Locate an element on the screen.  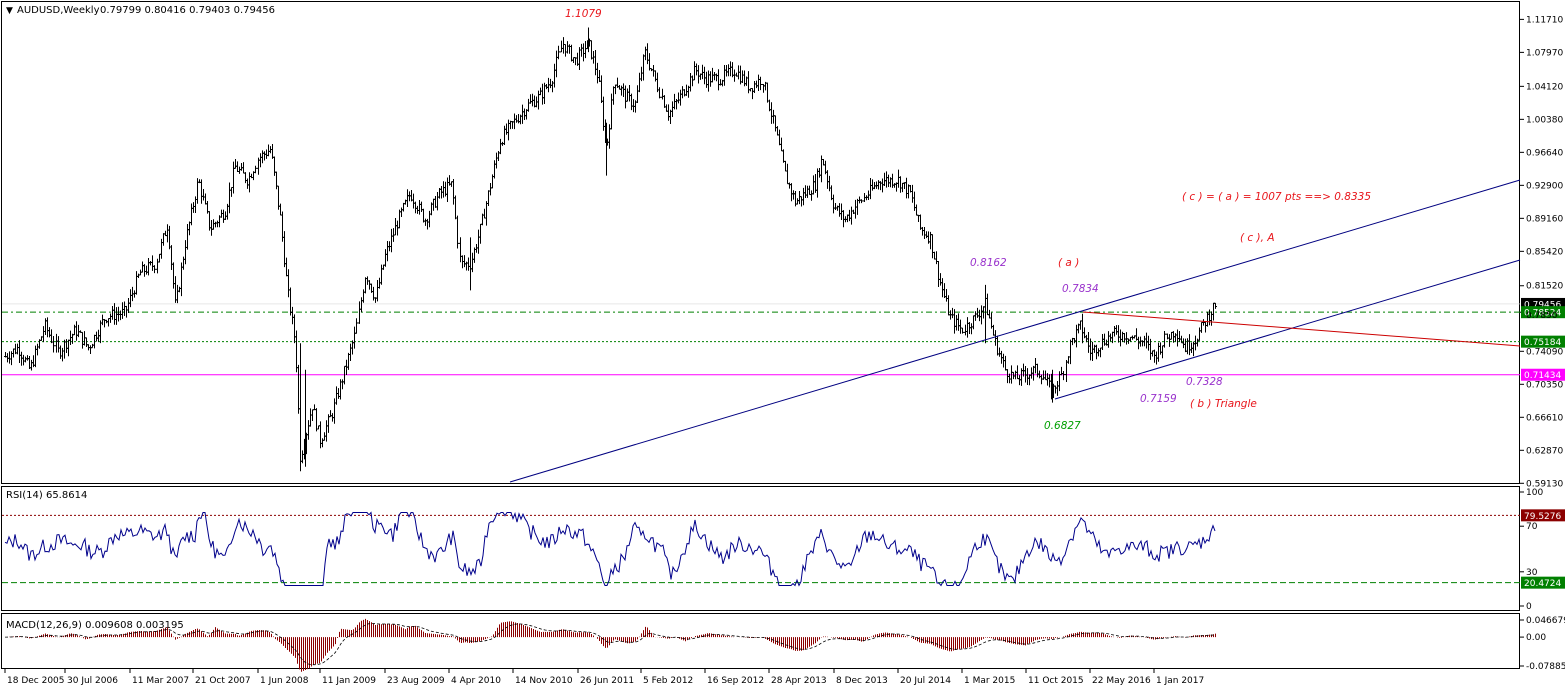
price-tick-label: 0.81520 is located at coordinates (1544, 287).